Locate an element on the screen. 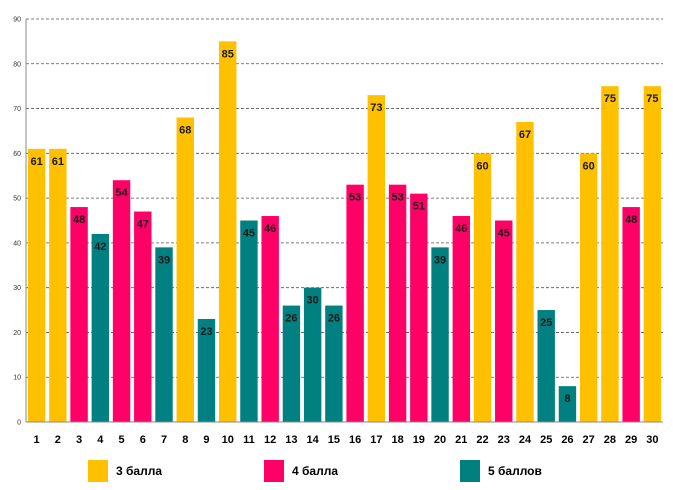 The height and width of the screenshot is (490, 673). y-tick-label: 10 is located at coordinates (17, 378).